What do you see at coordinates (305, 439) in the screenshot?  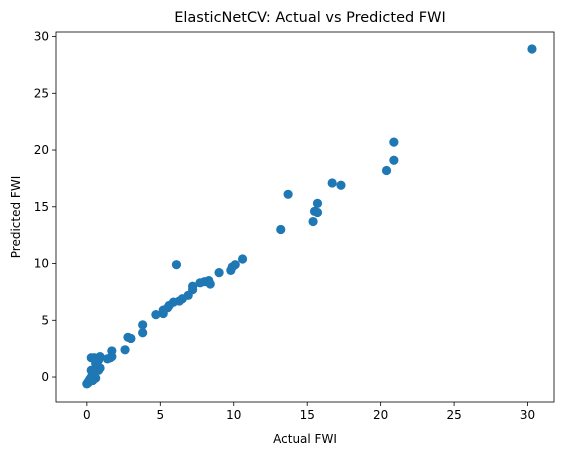 I see `x-axis-label: Actual FWI` at bounding box center [305, 439].